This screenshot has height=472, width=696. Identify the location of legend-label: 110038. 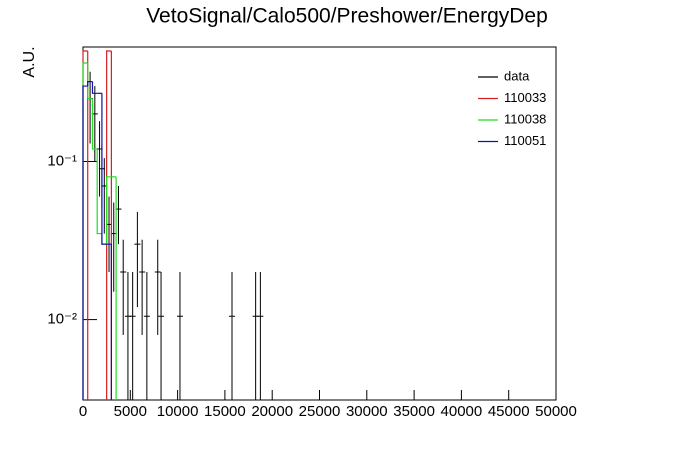
(525, 118).